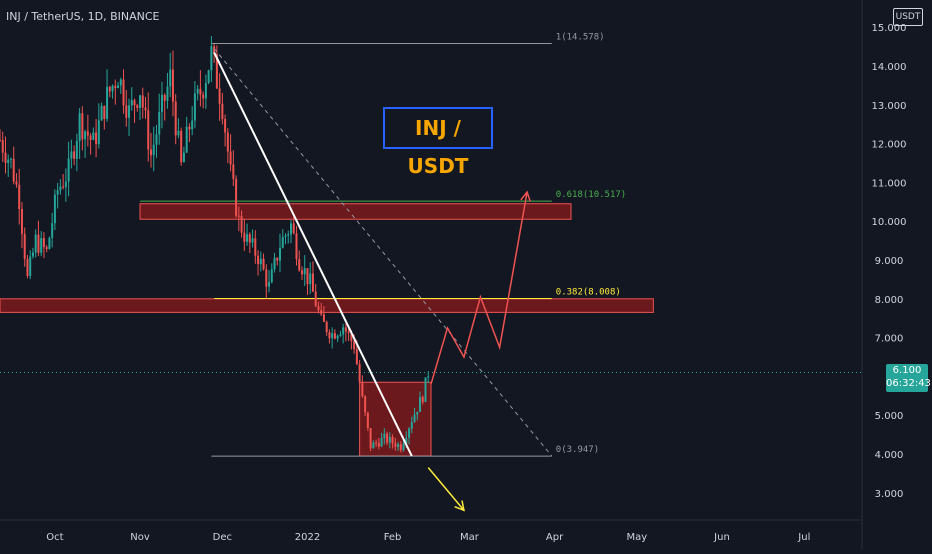 This screenshot has height=554, width=932. Describe the element at coordinates (889, 67) in the screenshot. I see `y-tick-label: 14.000` at that location.